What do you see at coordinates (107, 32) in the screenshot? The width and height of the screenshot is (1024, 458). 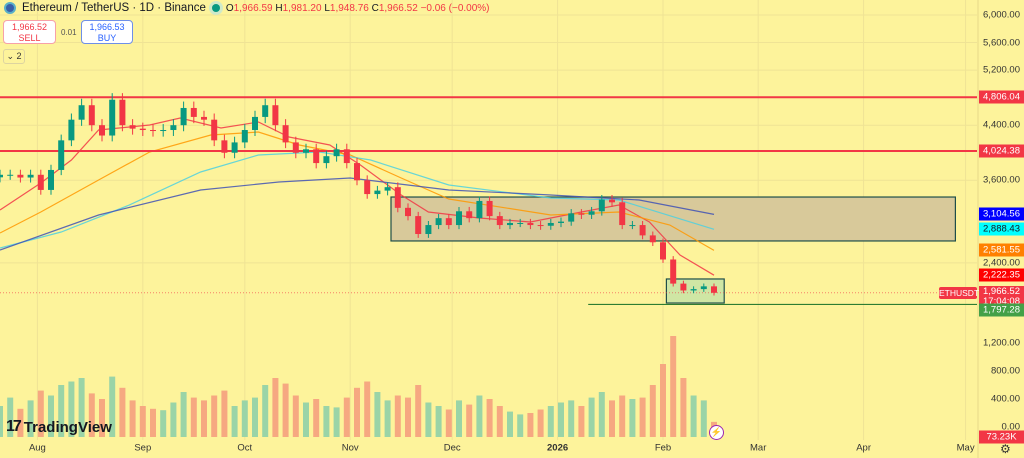 I see `buy-button: 1,966.53 BUY` at bounding box center [107, 32].